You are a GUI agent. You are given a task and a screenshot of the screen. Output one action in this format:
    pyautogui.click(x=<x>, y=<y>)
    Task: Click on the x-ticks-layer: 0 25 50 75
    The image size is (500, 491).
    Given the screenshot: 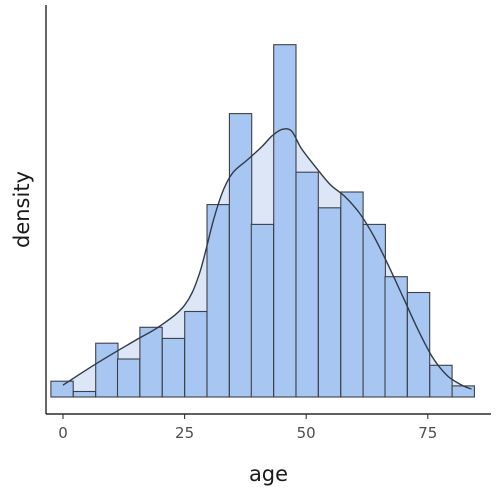 What is the action you would take?
    pyautogui.click(x=247, y=428)
    